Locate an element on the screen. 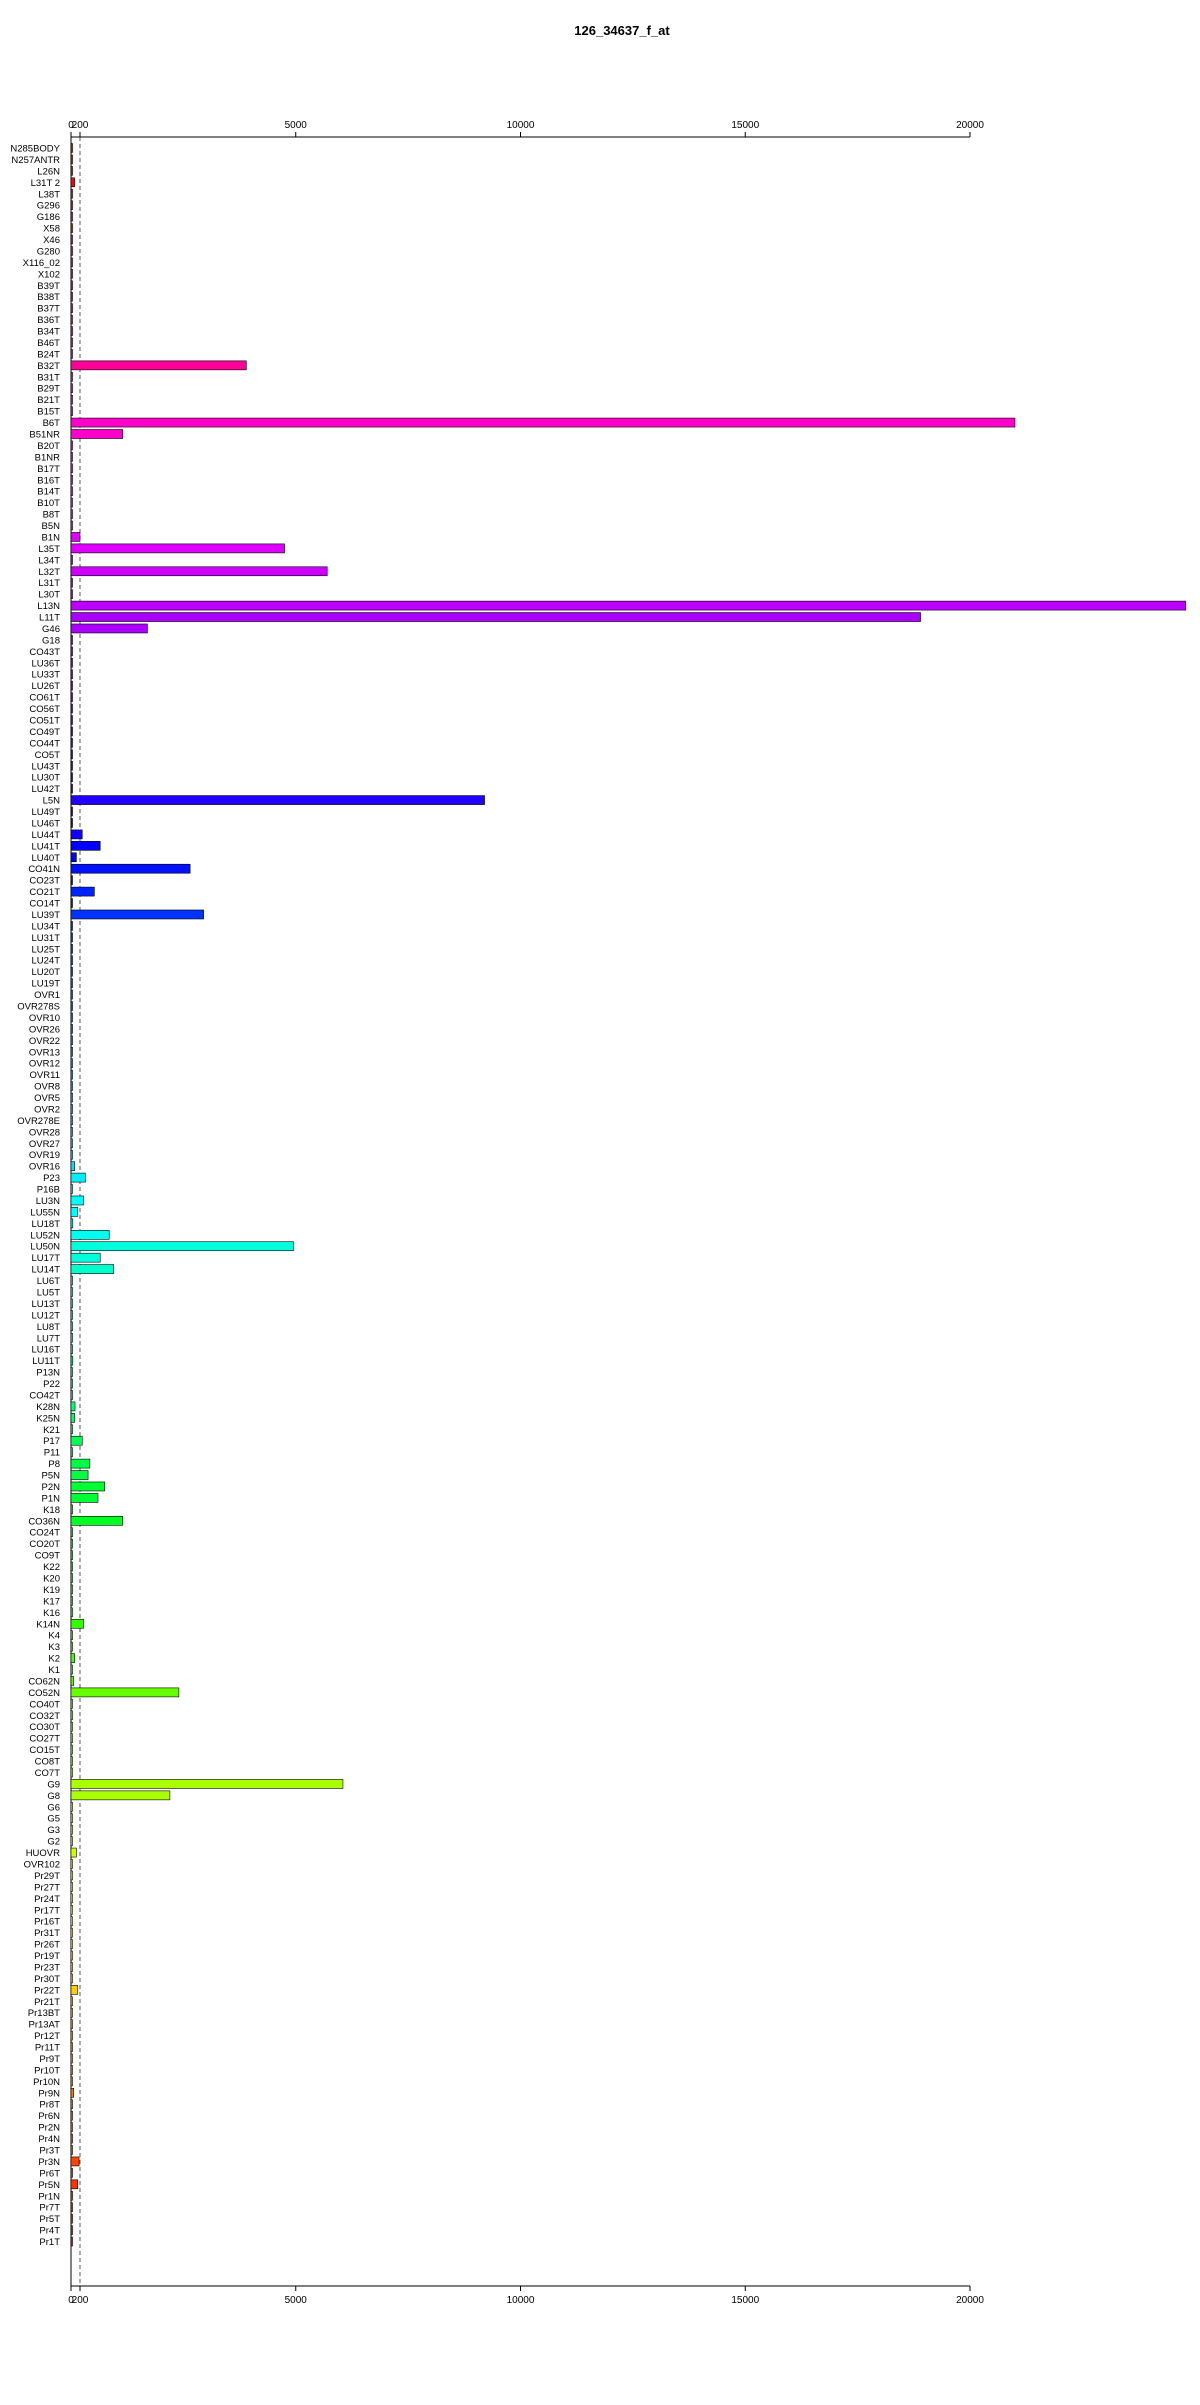  category-label: L34T is located at coordinates (49, 560).